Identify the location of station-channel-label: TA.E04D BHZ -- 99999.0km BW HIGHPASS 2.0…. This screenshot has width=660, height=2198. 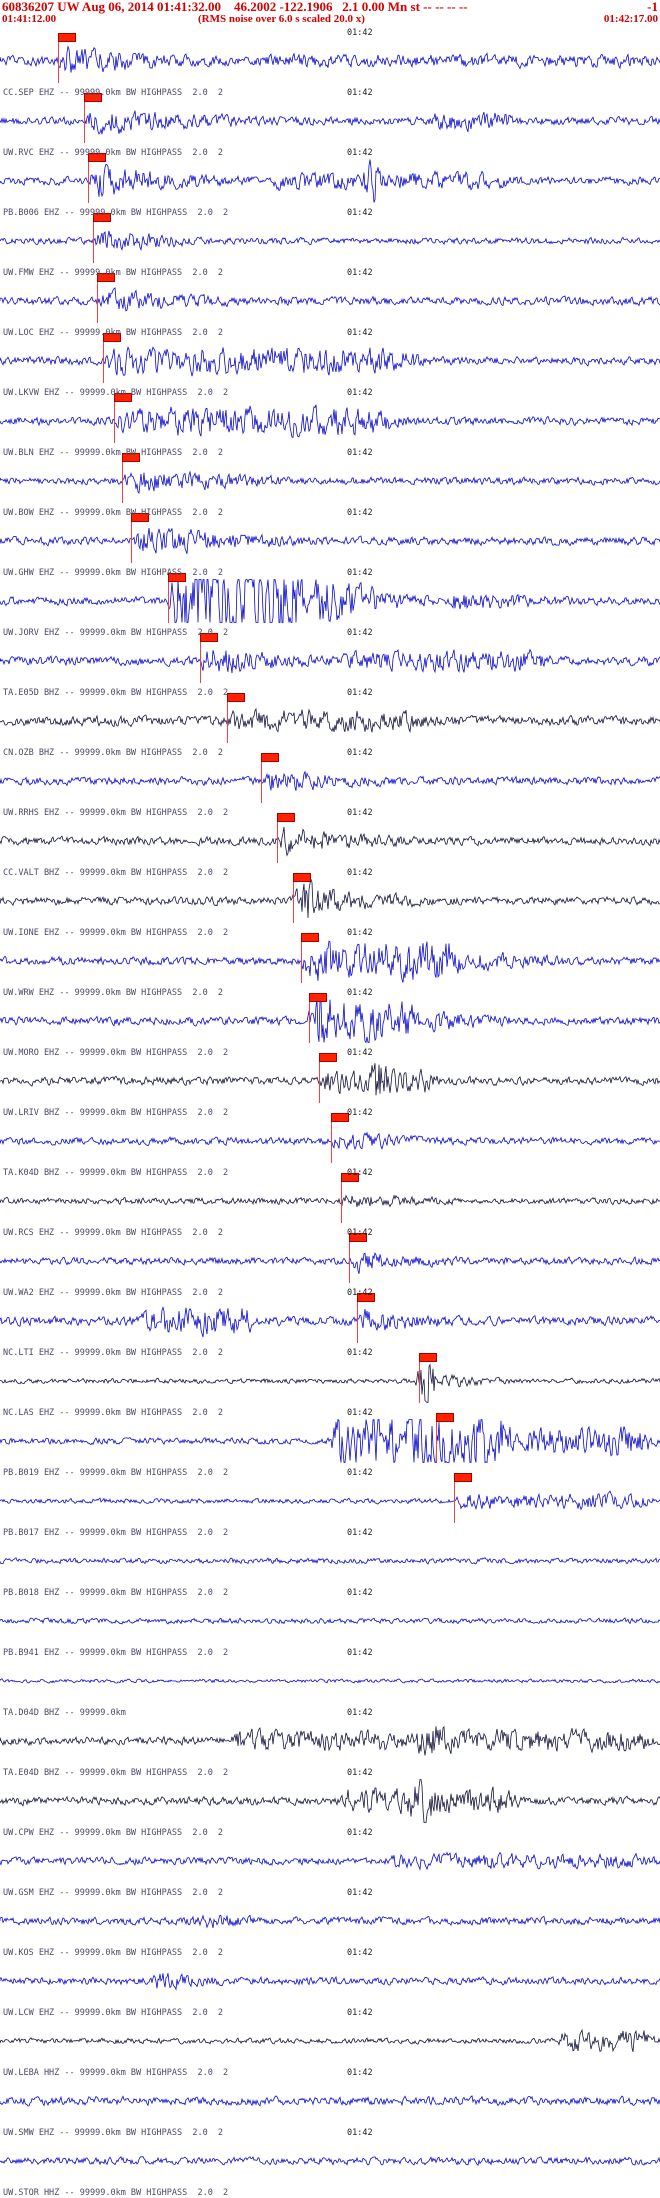
(116, 1773).